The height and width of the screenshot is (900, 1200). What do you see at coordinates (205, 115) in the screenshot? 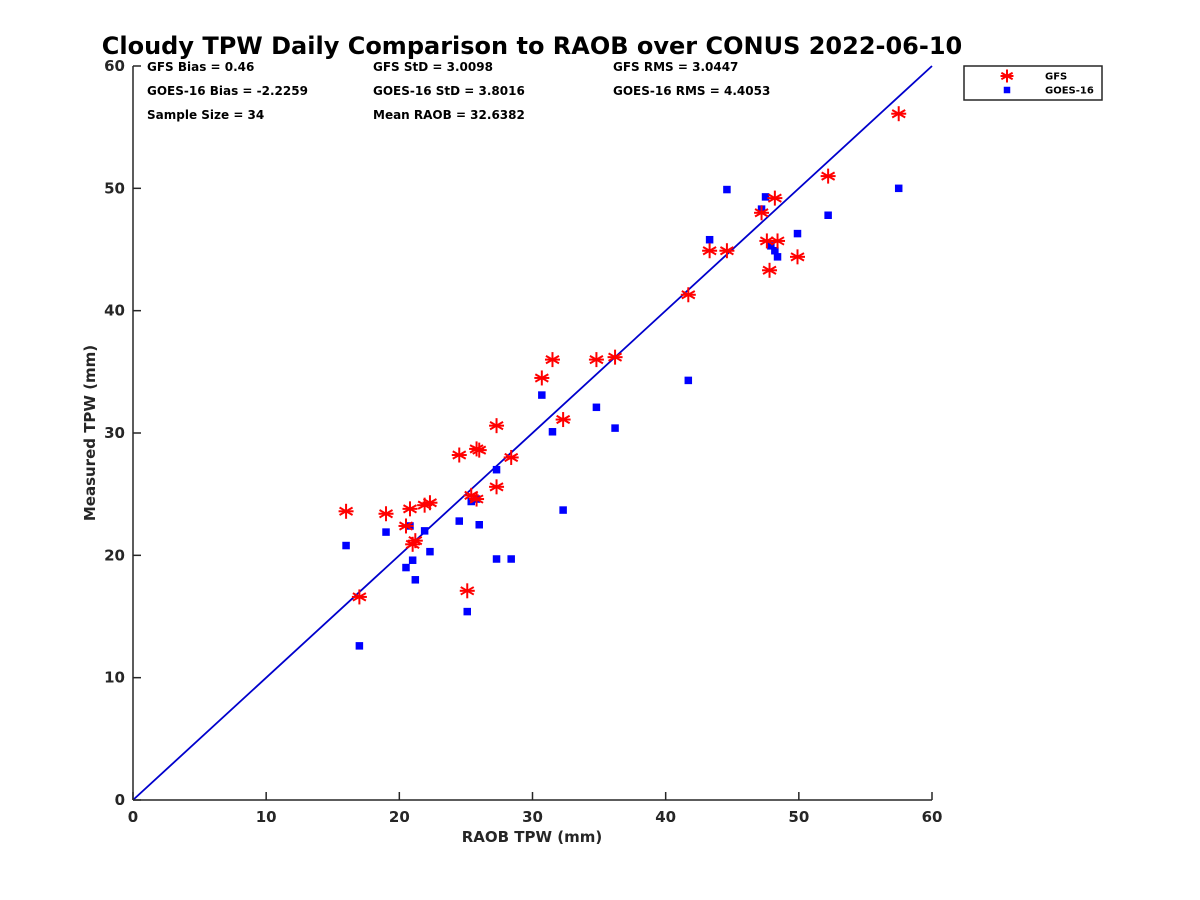
I see `stat-text: Sample Size = 34` at bounding box center [205, 115].